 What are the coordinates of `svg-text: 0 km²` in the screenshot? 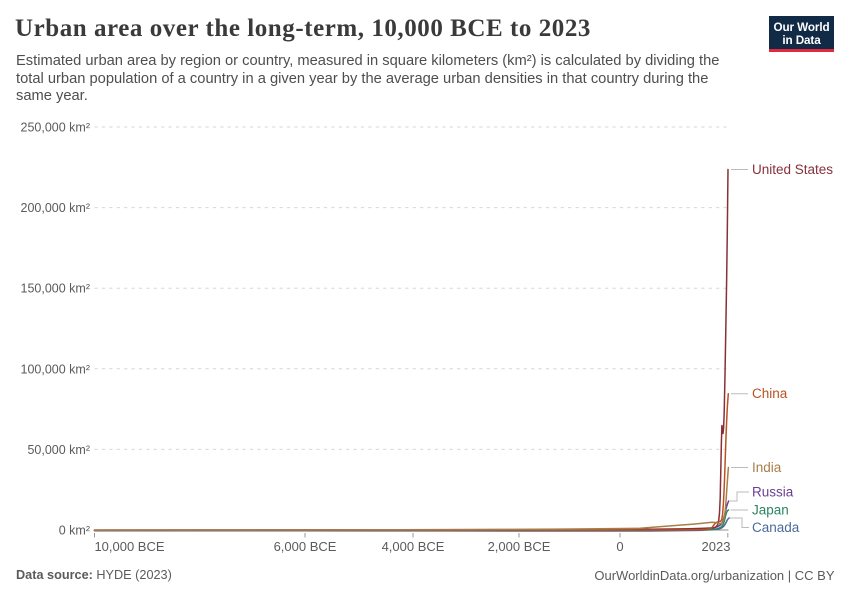 It's located at (74, 531).